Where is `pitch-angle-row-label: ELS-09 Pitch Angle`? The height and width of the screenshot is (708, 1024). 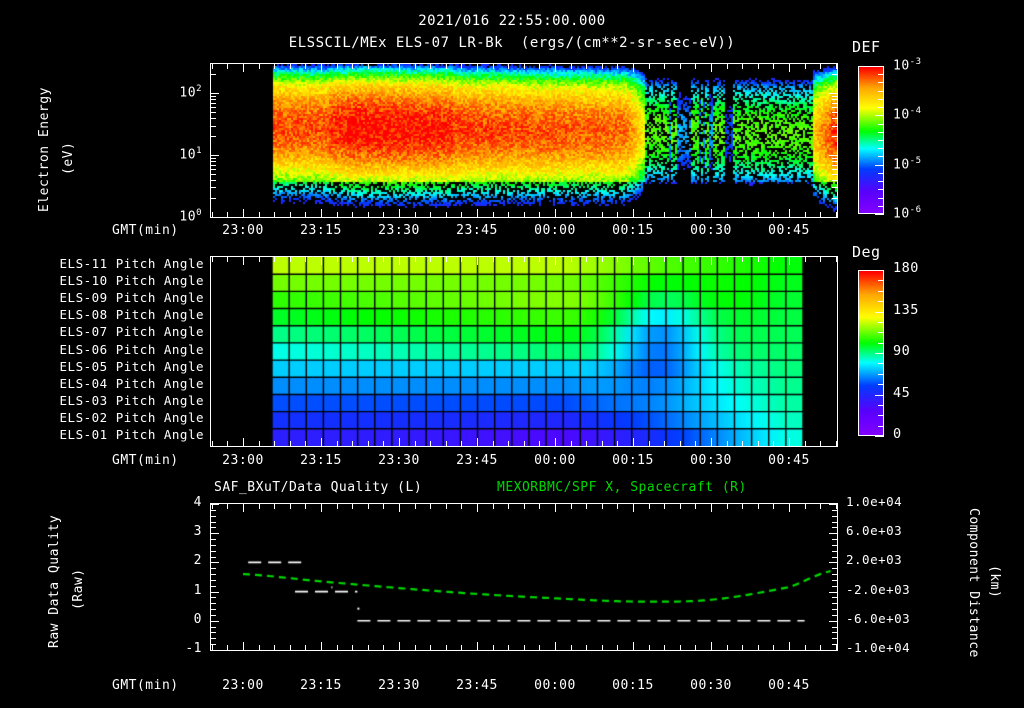 pitch-angle-row-label: ELS-09 Pitch Angle is located at coordinates (131, 297).